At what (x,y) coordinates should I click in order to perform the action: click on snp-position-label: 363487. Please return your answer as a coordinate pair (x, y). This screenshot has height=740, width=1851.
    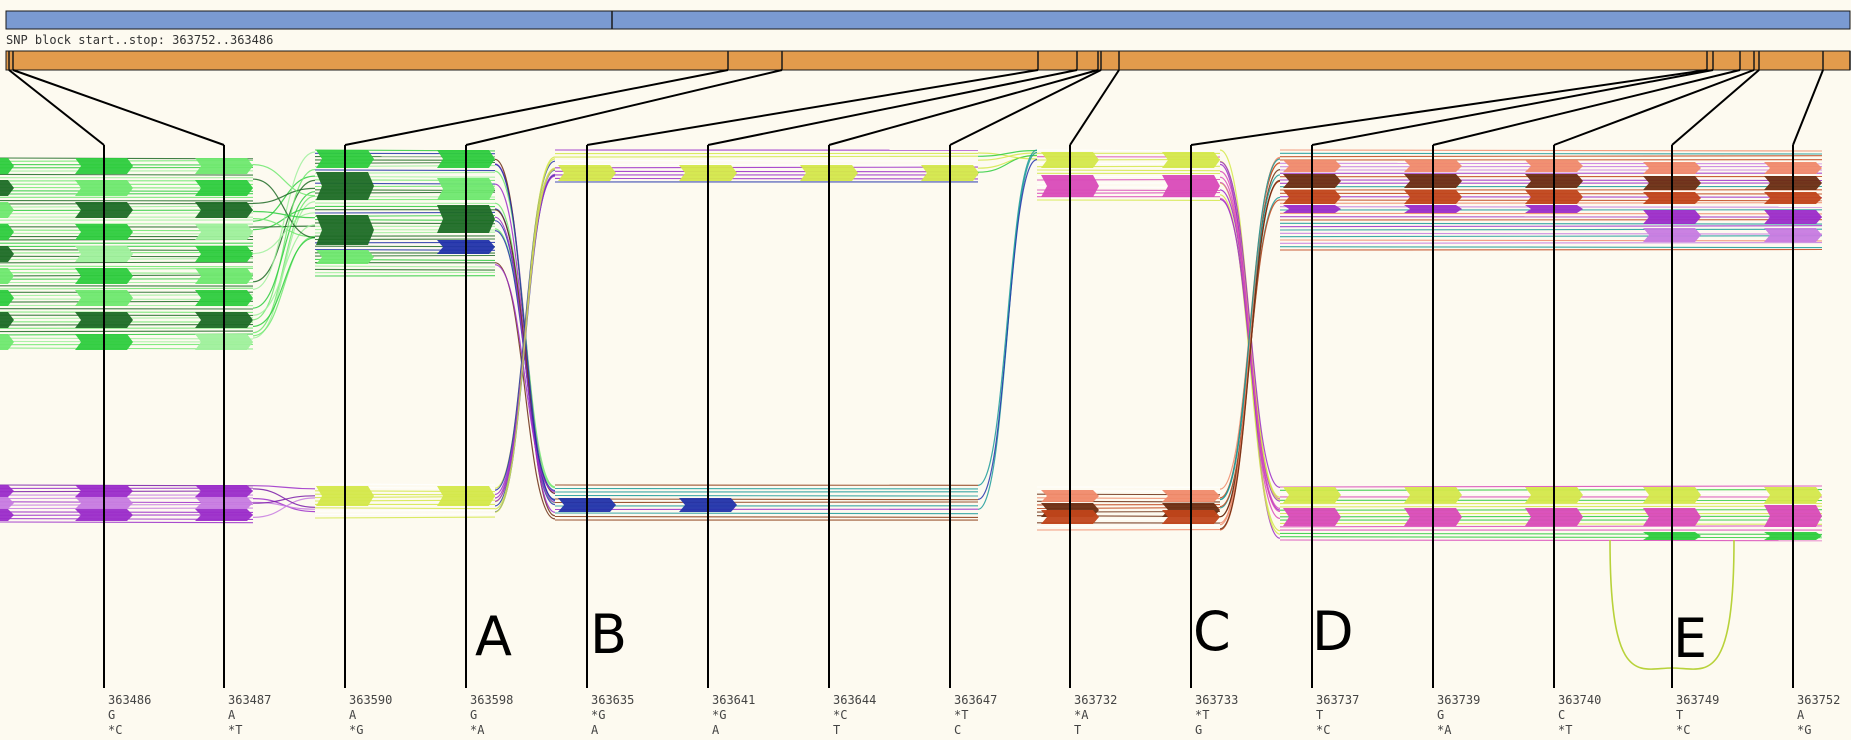
    Looking at the image, I should click on (249, 700).